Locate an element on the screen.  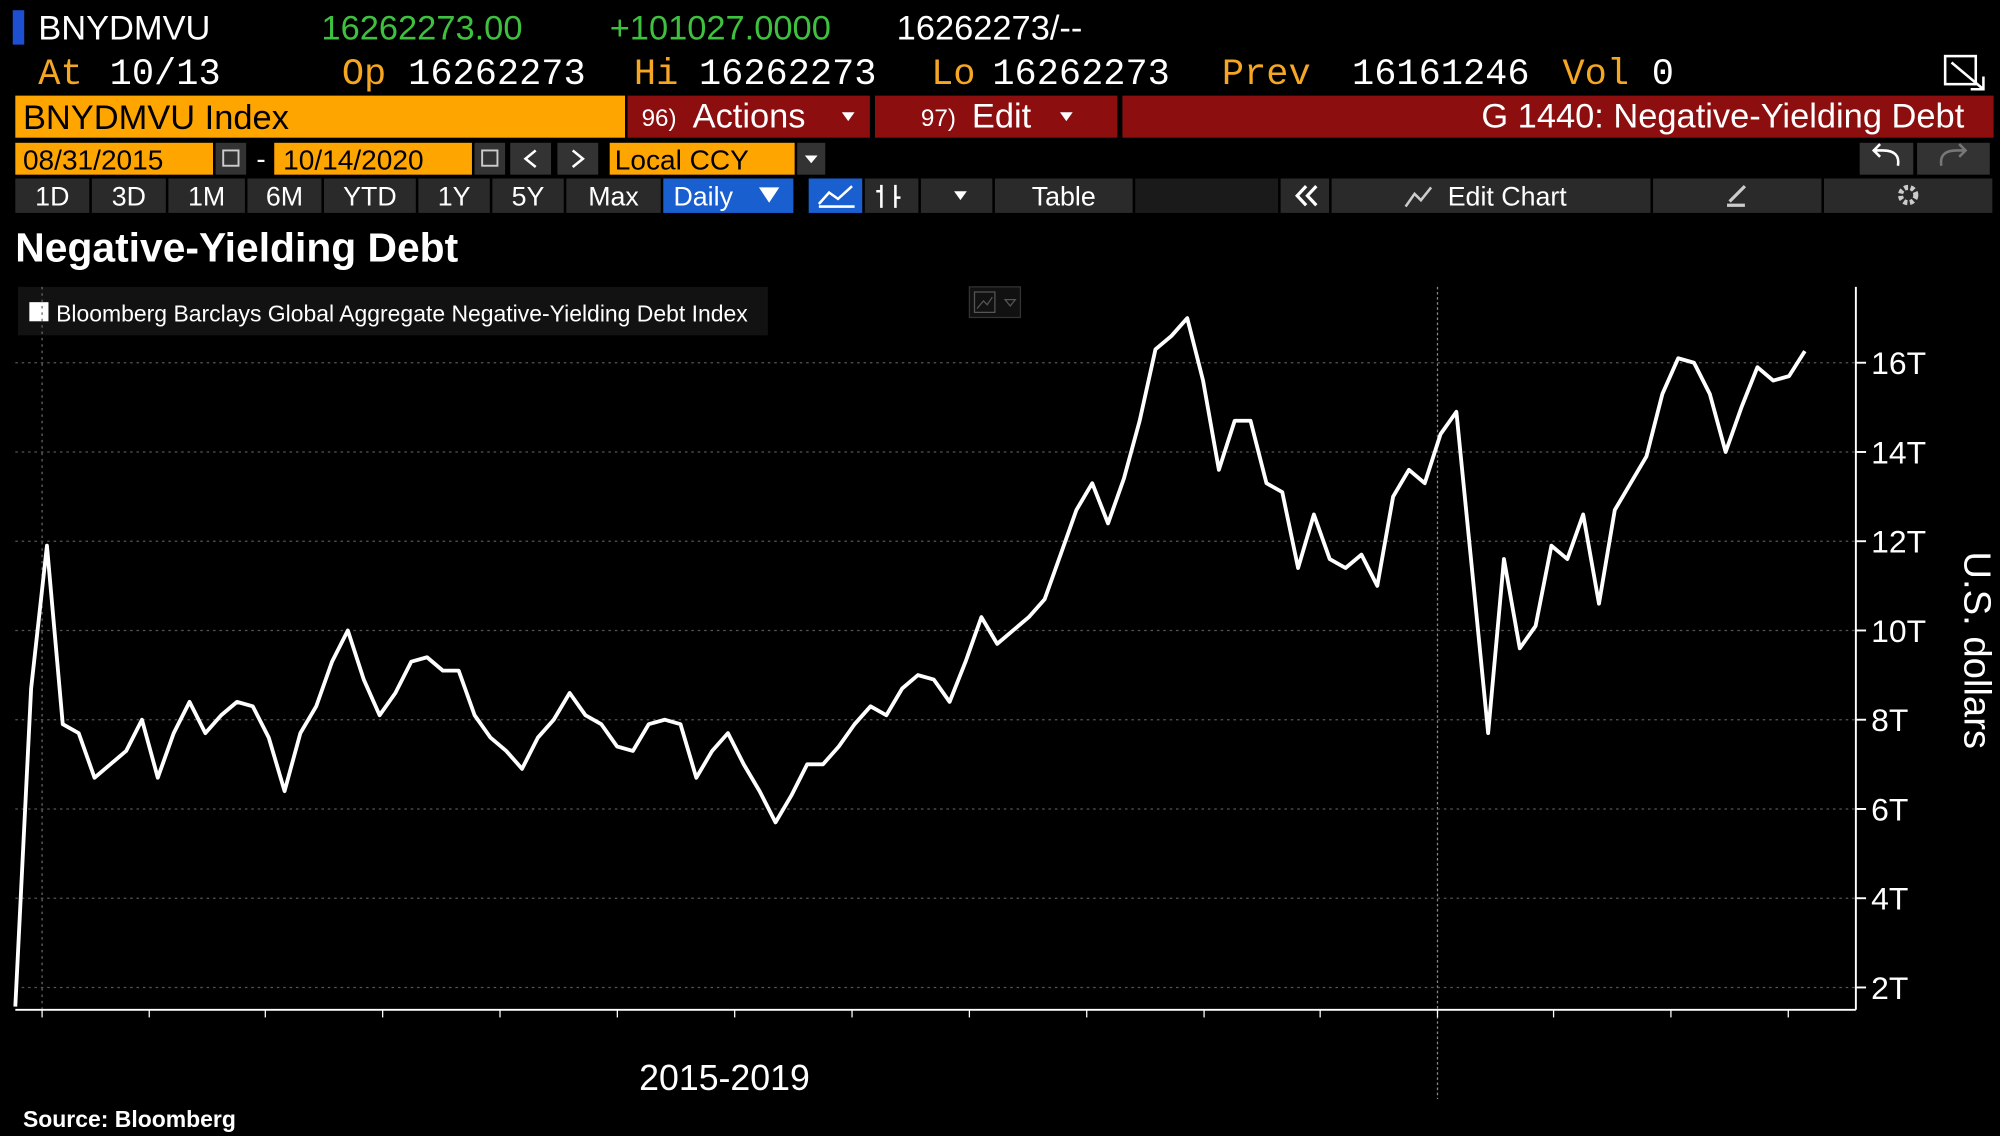
high-value: 16262273 is located at coordinates (788, 75).